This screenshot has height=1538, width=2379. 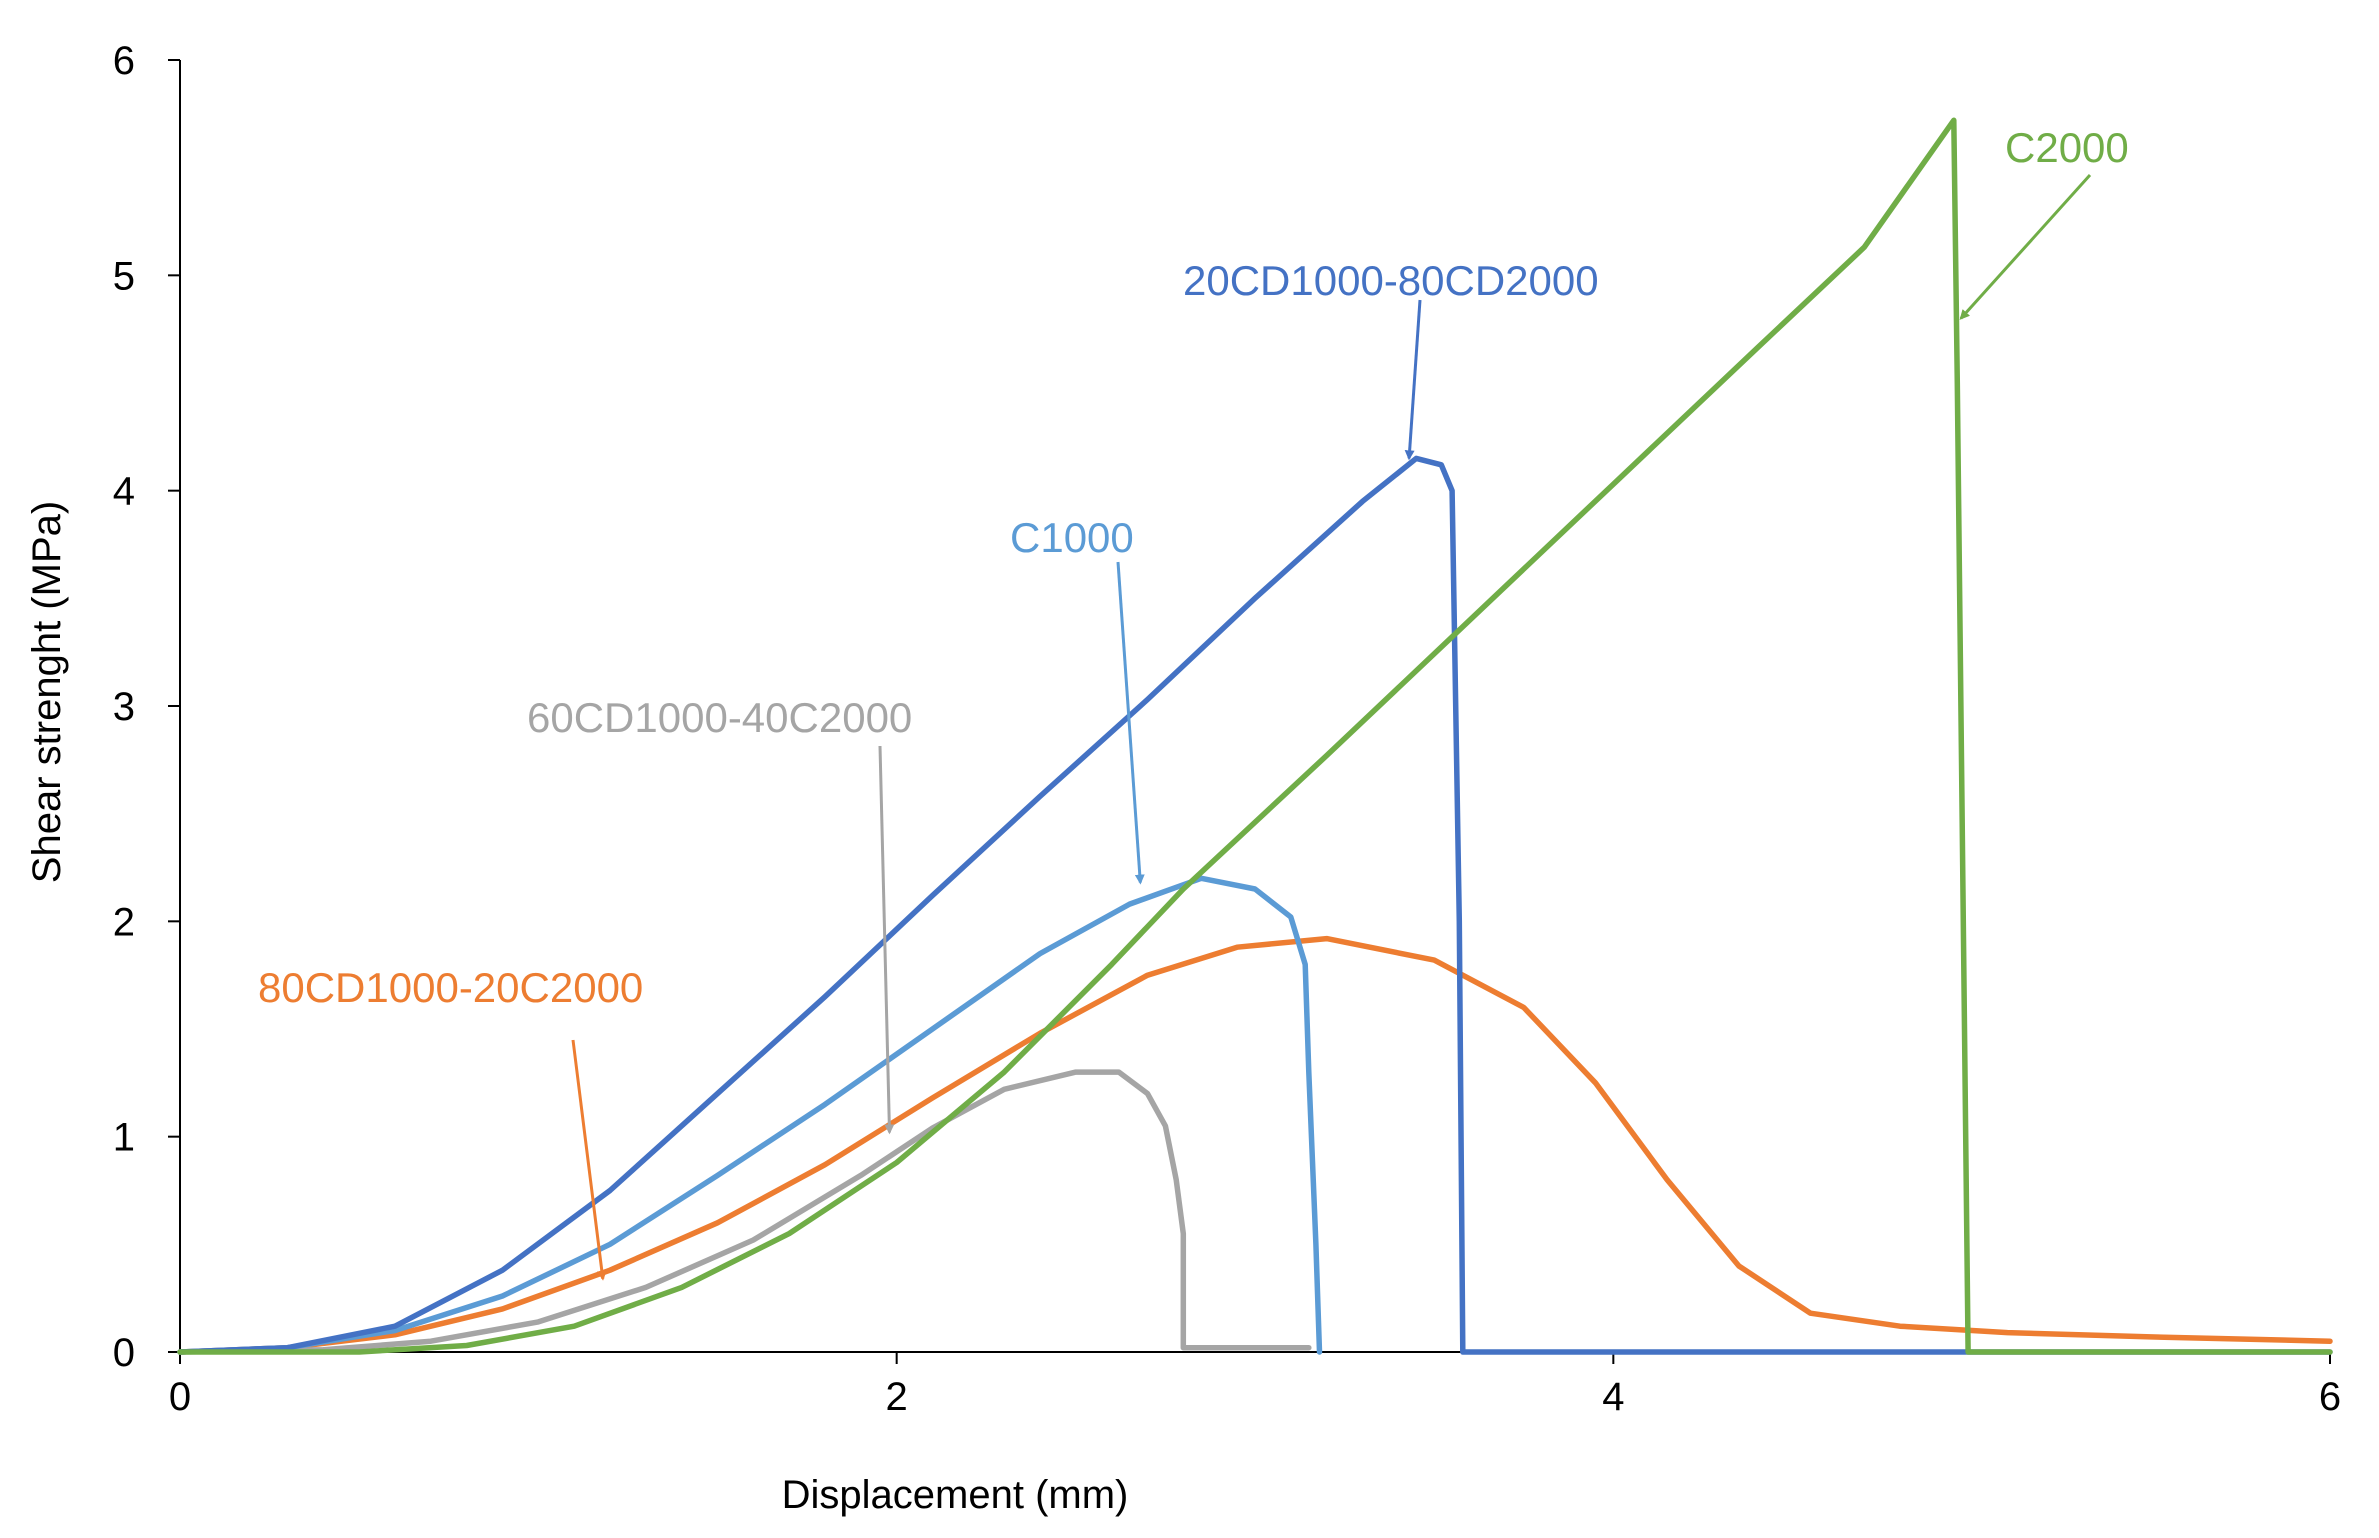 I want to click on x-tick-label: 6, so click(x=2330, y=1397).